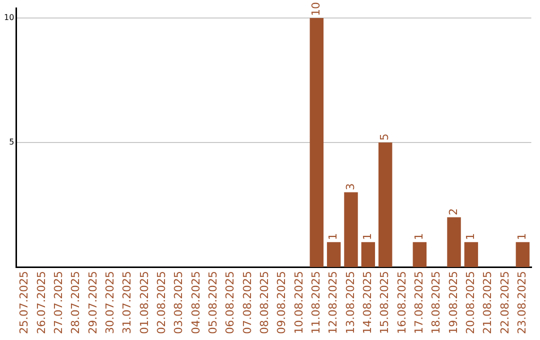 Image resolution: width=540 pixels, height=340 pixels. What do you see at coordinates (109, 302) in the screenshot?
I see `x-tick-label: 30.07.2025` at bounding box center [109, 302].